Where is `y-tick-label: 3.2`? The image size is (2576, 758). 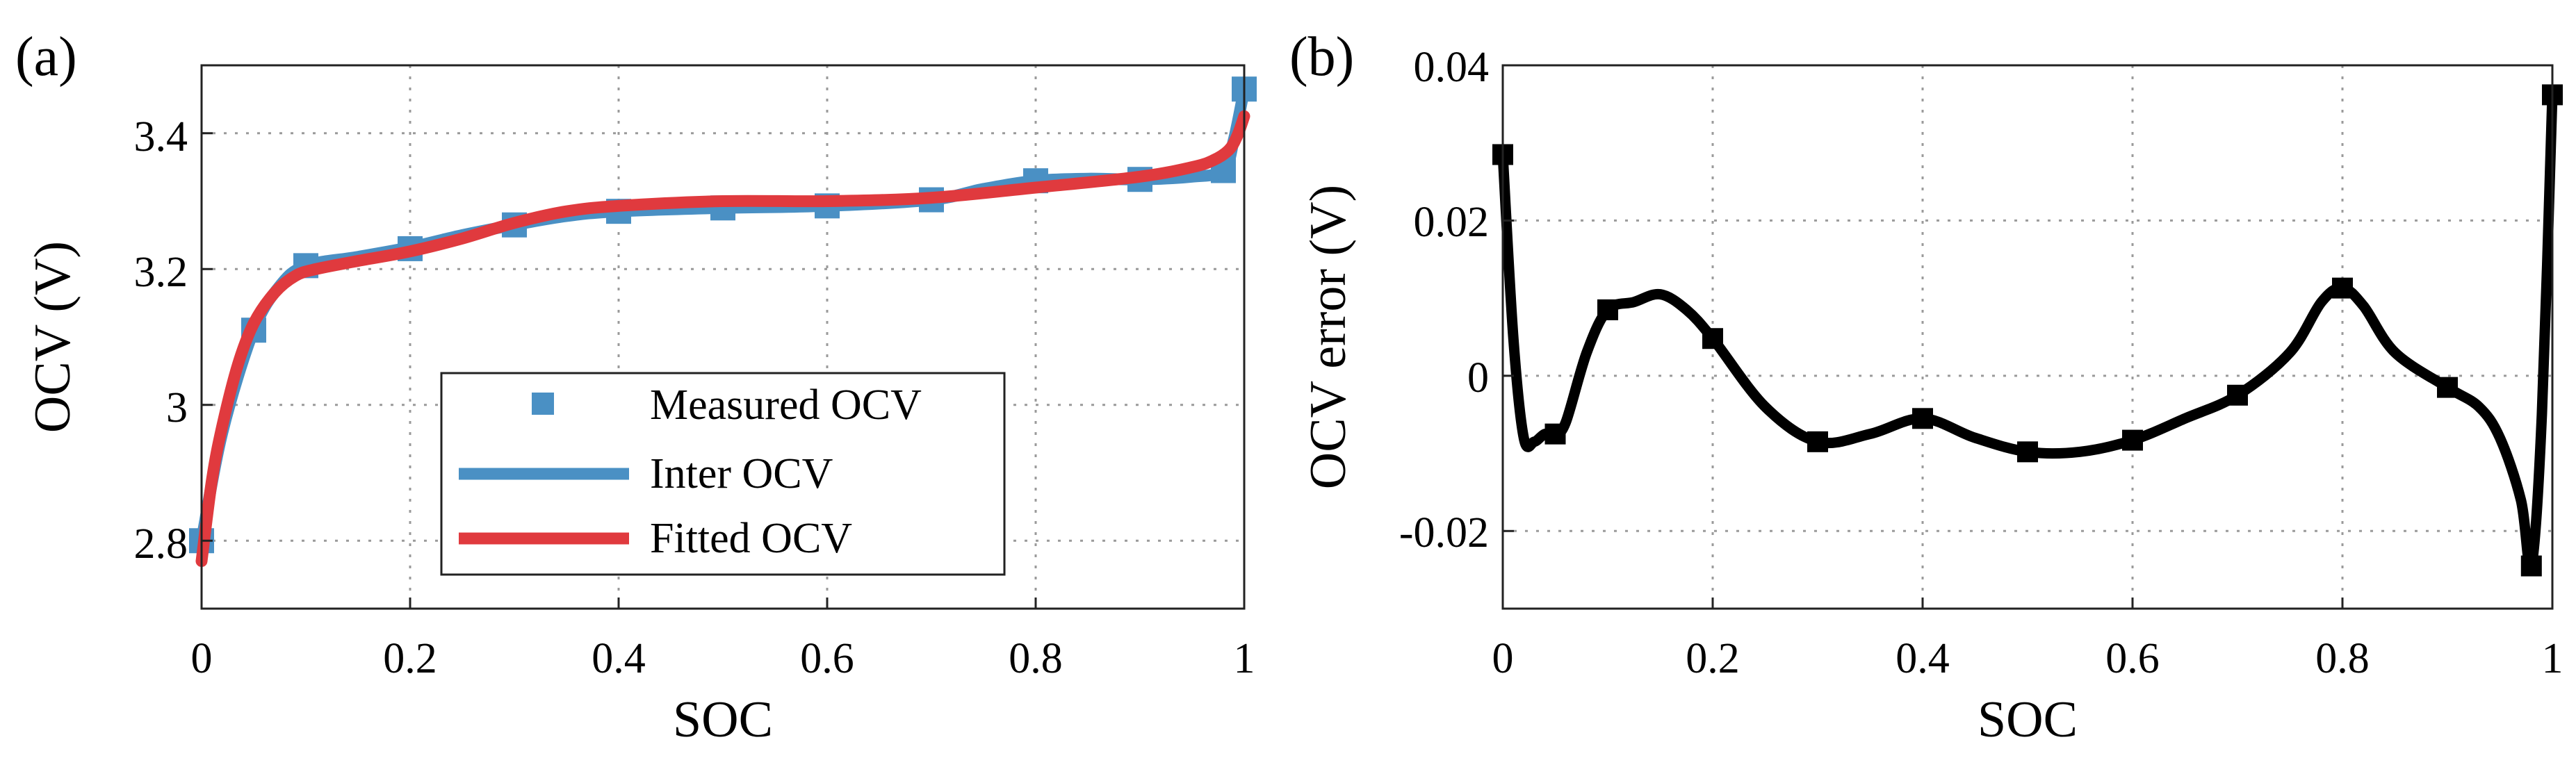
y-tick-label: 3.2 is located at coordinates (161, 272).